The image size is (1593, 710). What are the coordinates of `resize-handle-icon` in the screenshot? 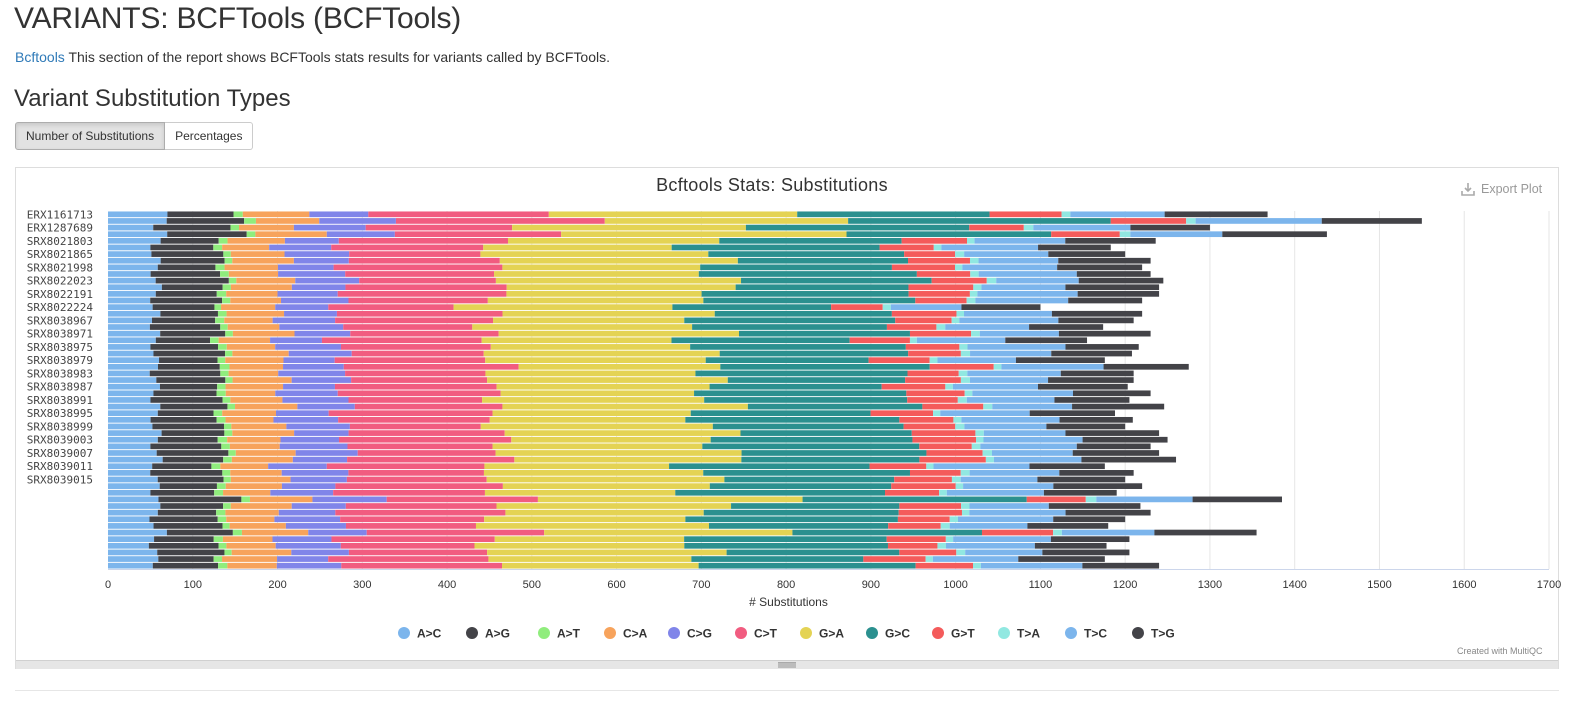 It's located at (787, 665).